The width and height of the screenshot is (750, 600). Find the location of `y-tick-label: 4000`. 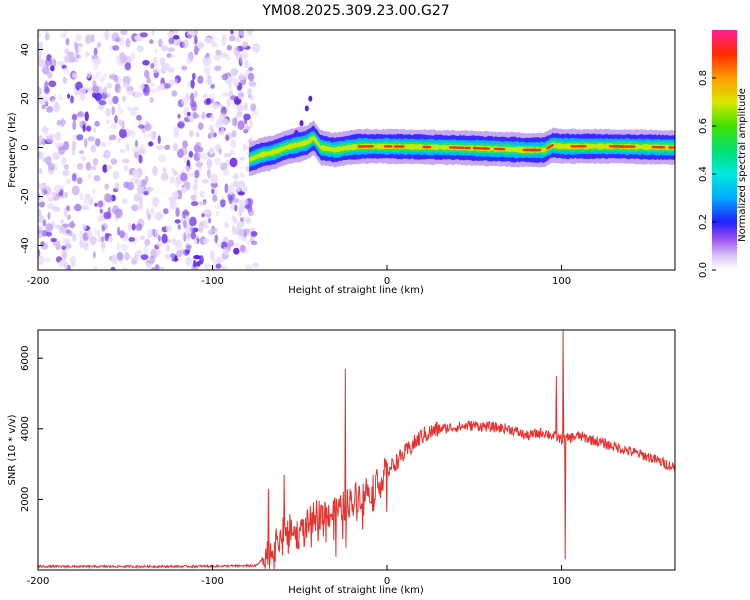

y-tick-label: 4000 is located at coordinates (25, 428).